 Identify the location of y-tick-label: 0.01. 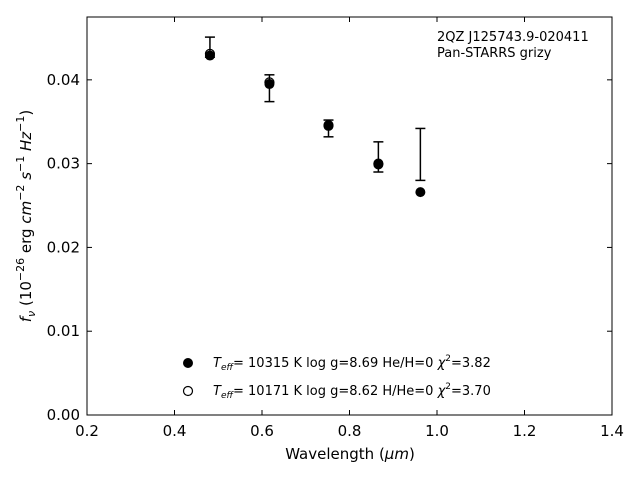
(63, 331).